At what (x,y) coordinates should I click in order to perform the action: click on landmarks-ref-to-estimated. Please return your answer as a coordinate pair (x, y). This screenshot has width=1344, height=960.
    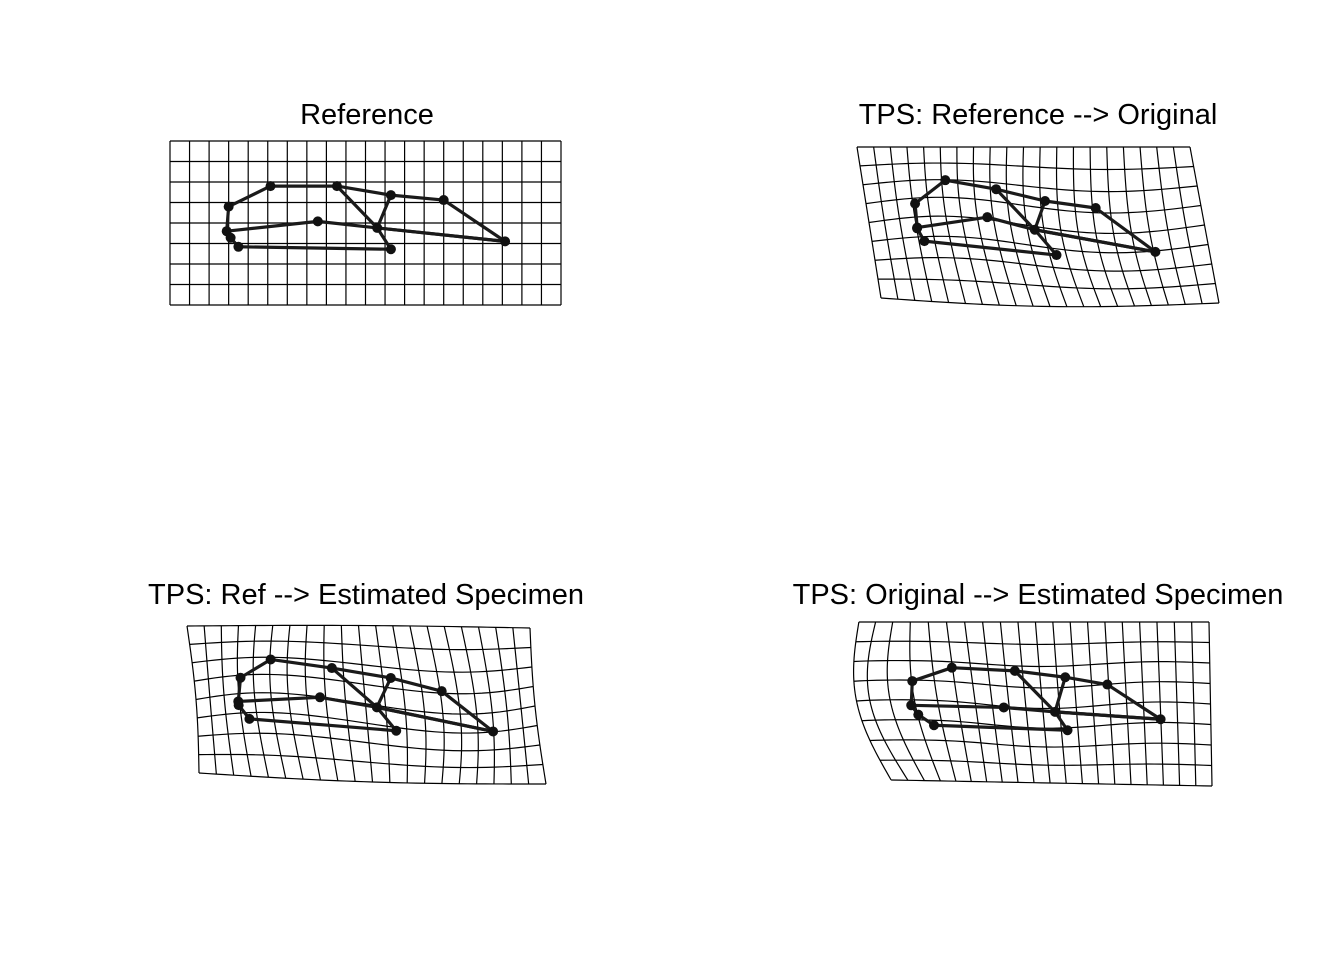
    Looking at the image, I should click on (366, 695).